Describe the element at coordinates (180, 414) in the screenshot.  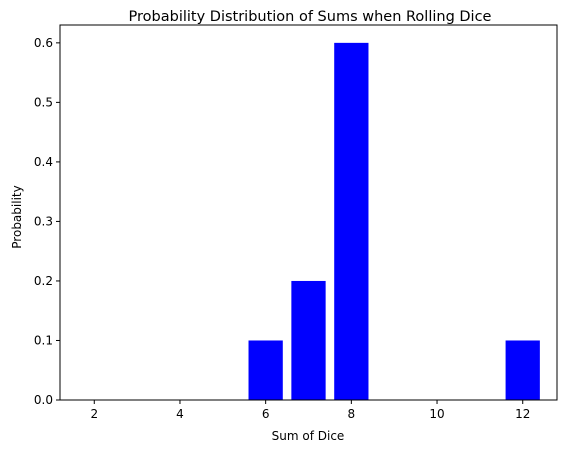
I see `x-tick-label: 4` at that location.